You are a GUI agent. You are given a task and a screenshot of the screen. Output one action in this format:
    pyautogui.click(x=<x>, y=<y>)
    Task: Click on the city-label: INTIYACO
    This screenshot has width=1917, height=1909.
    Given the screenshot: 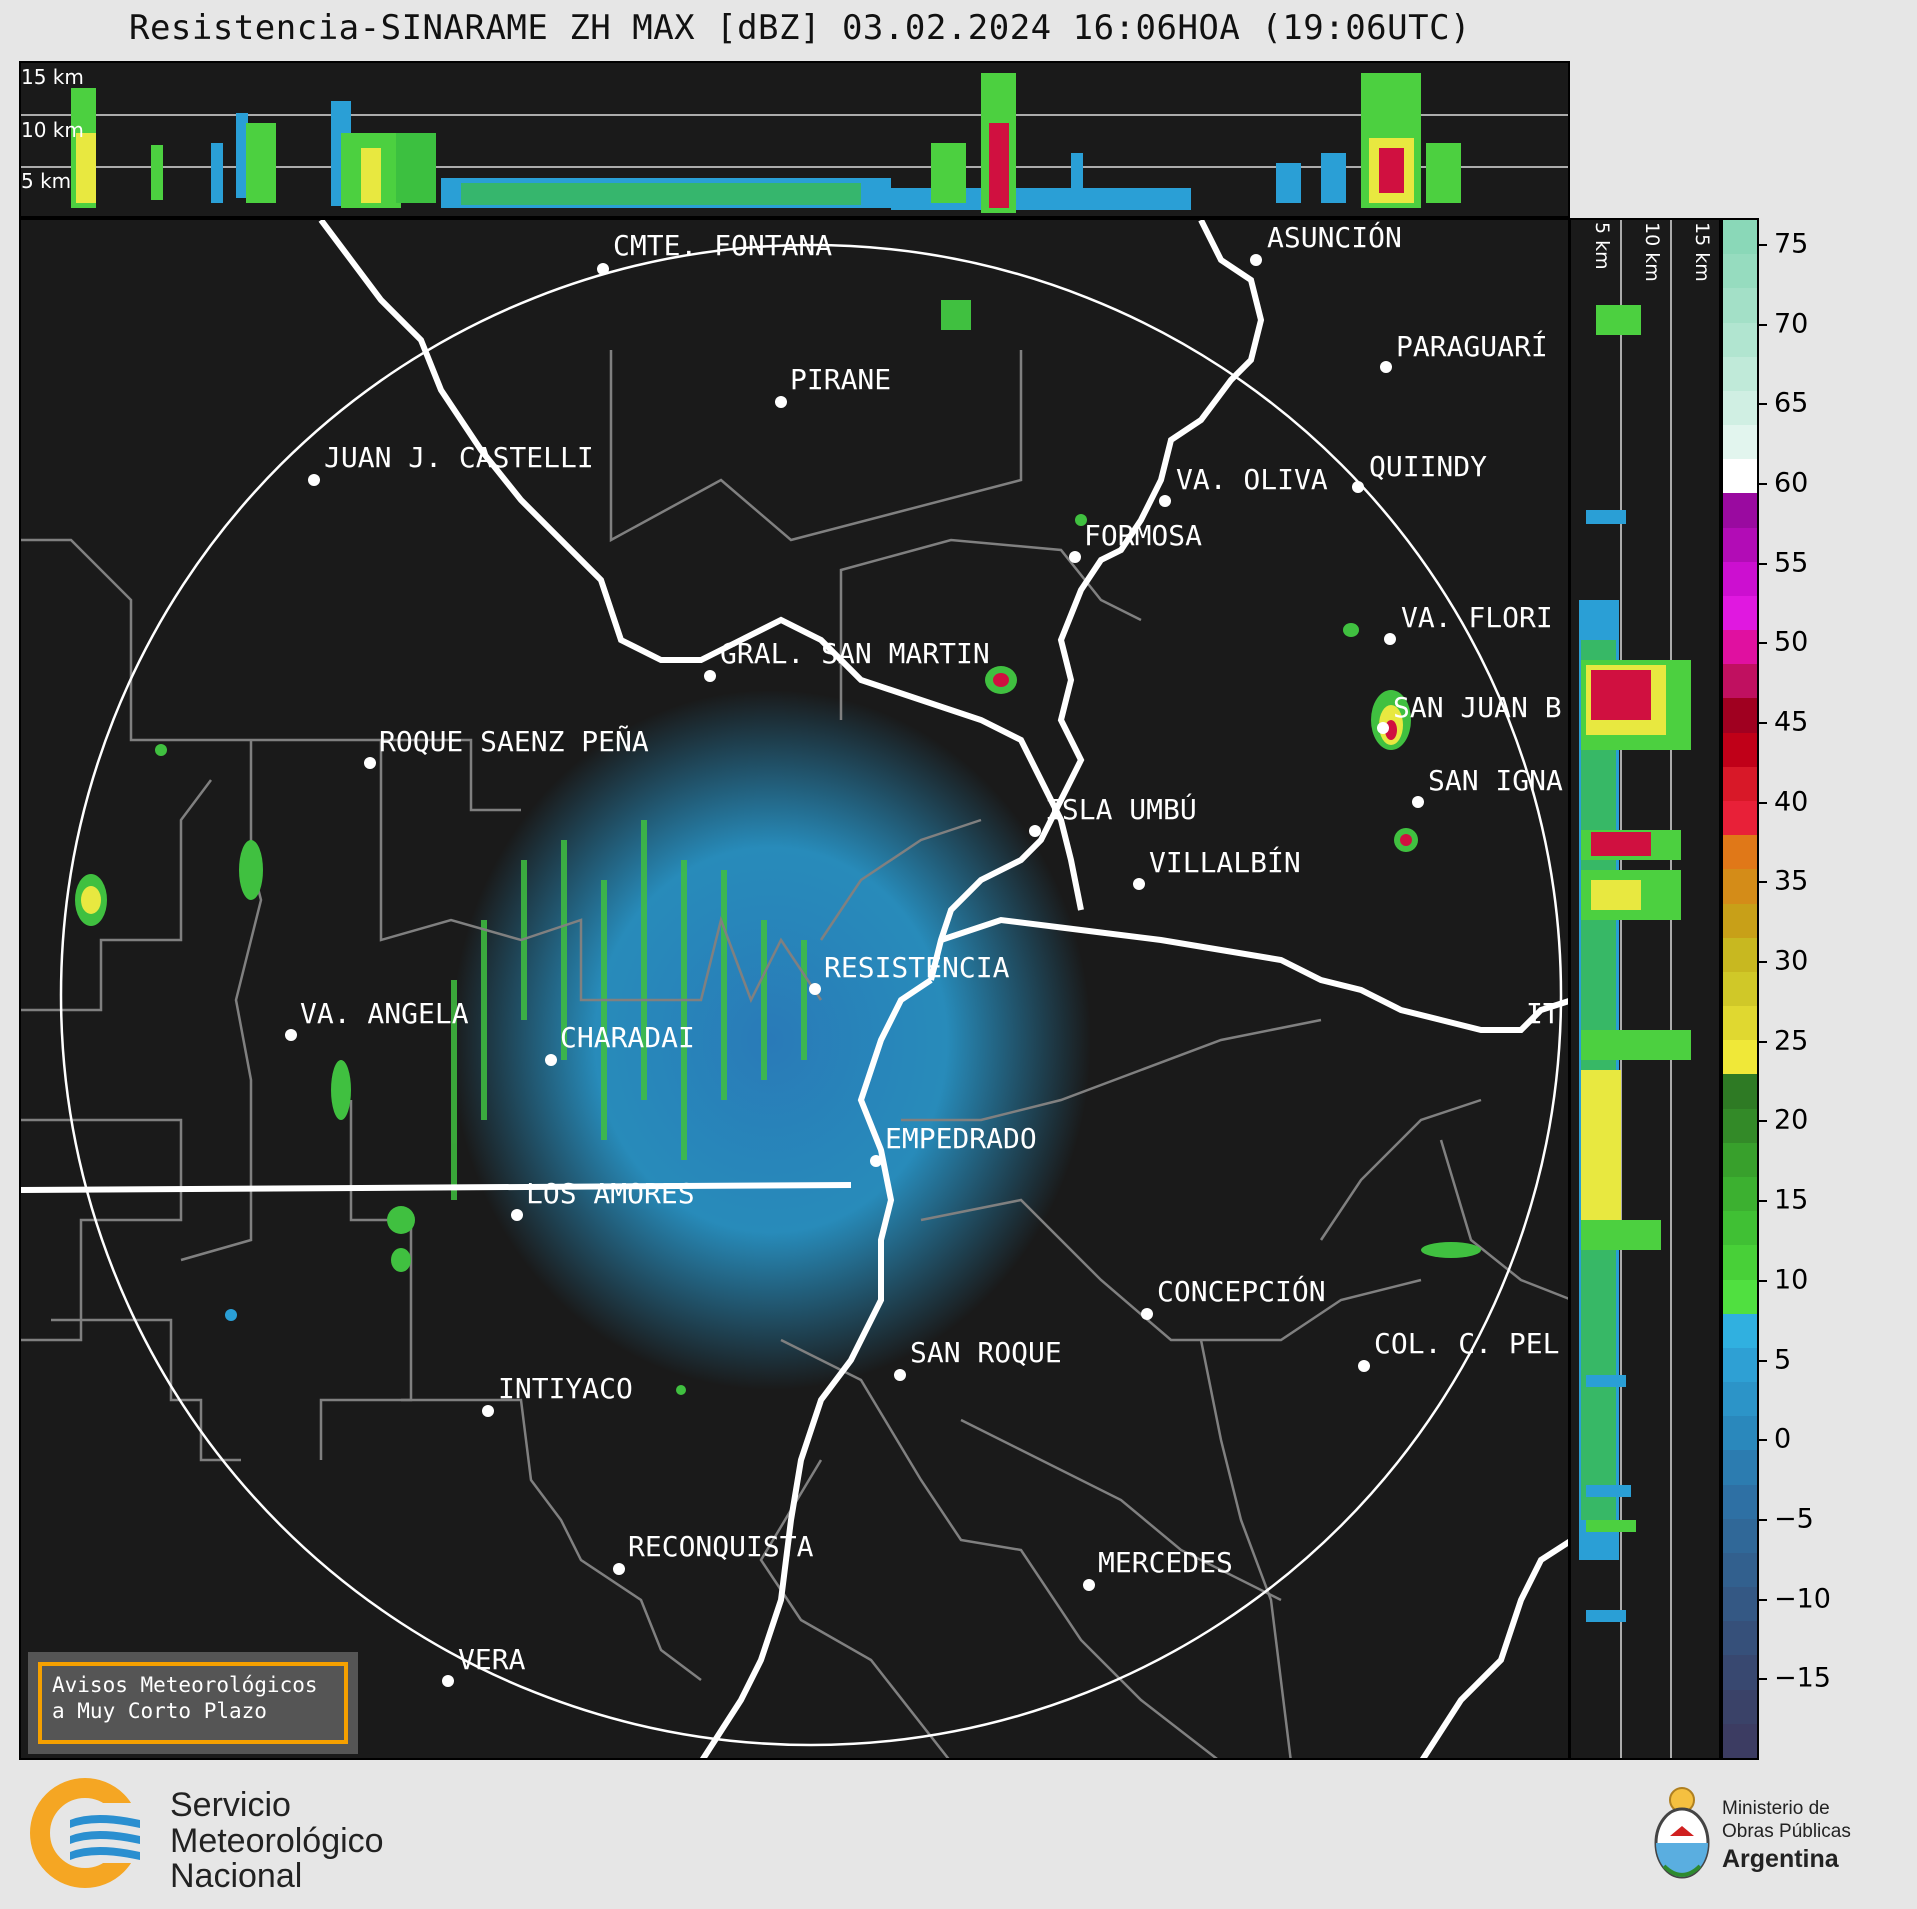 What is the action you would take?
    pyautogui.click(x=565, y=1388)
    